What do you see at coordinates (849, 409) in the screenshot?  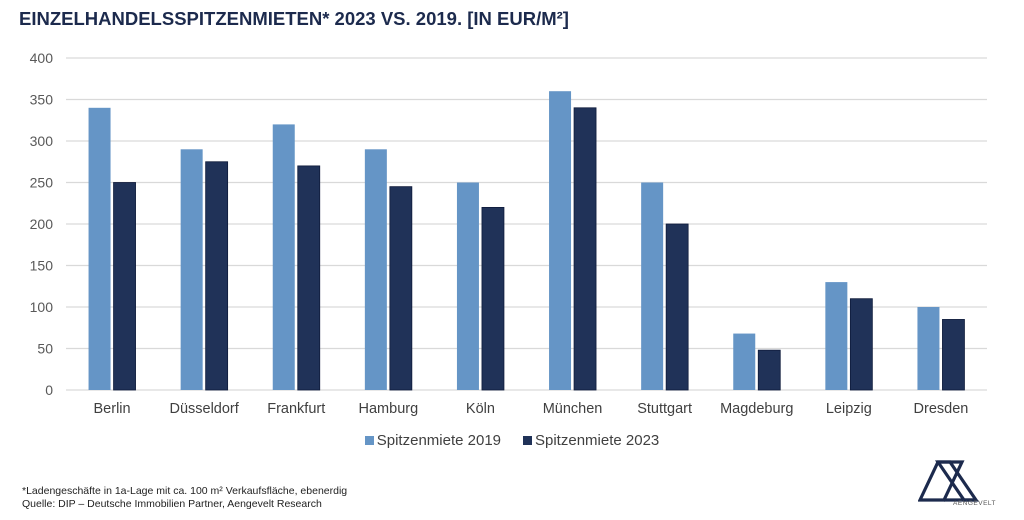 I see `x-tick-label: Leipzig` at bounding box center [849, 409].